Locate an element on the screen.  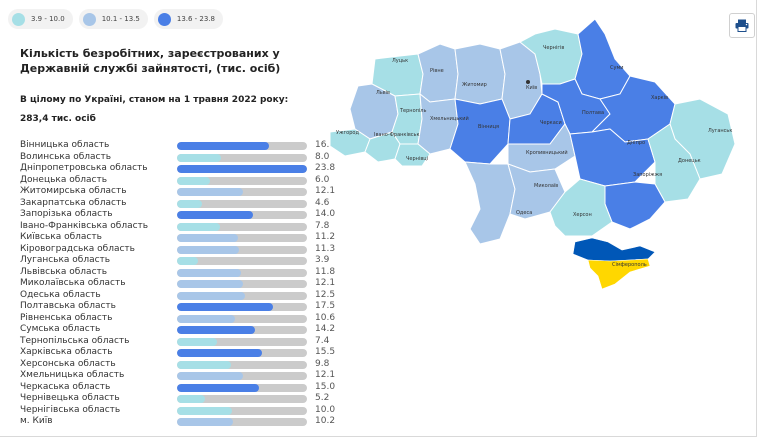
legend-item-mid: 10.1 - 13.5 is located at coordinates (113, 19).